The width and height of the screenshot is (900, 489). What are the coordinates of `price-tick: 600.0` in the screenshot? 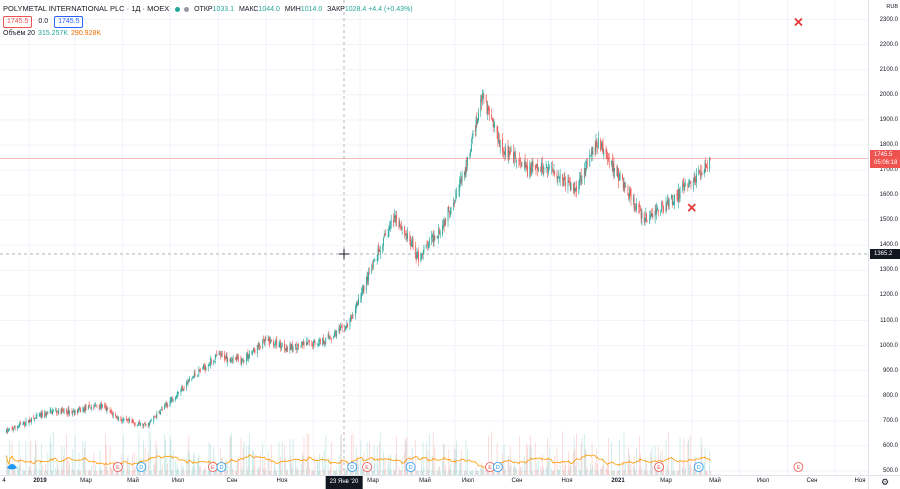 It's located at (890, 445).